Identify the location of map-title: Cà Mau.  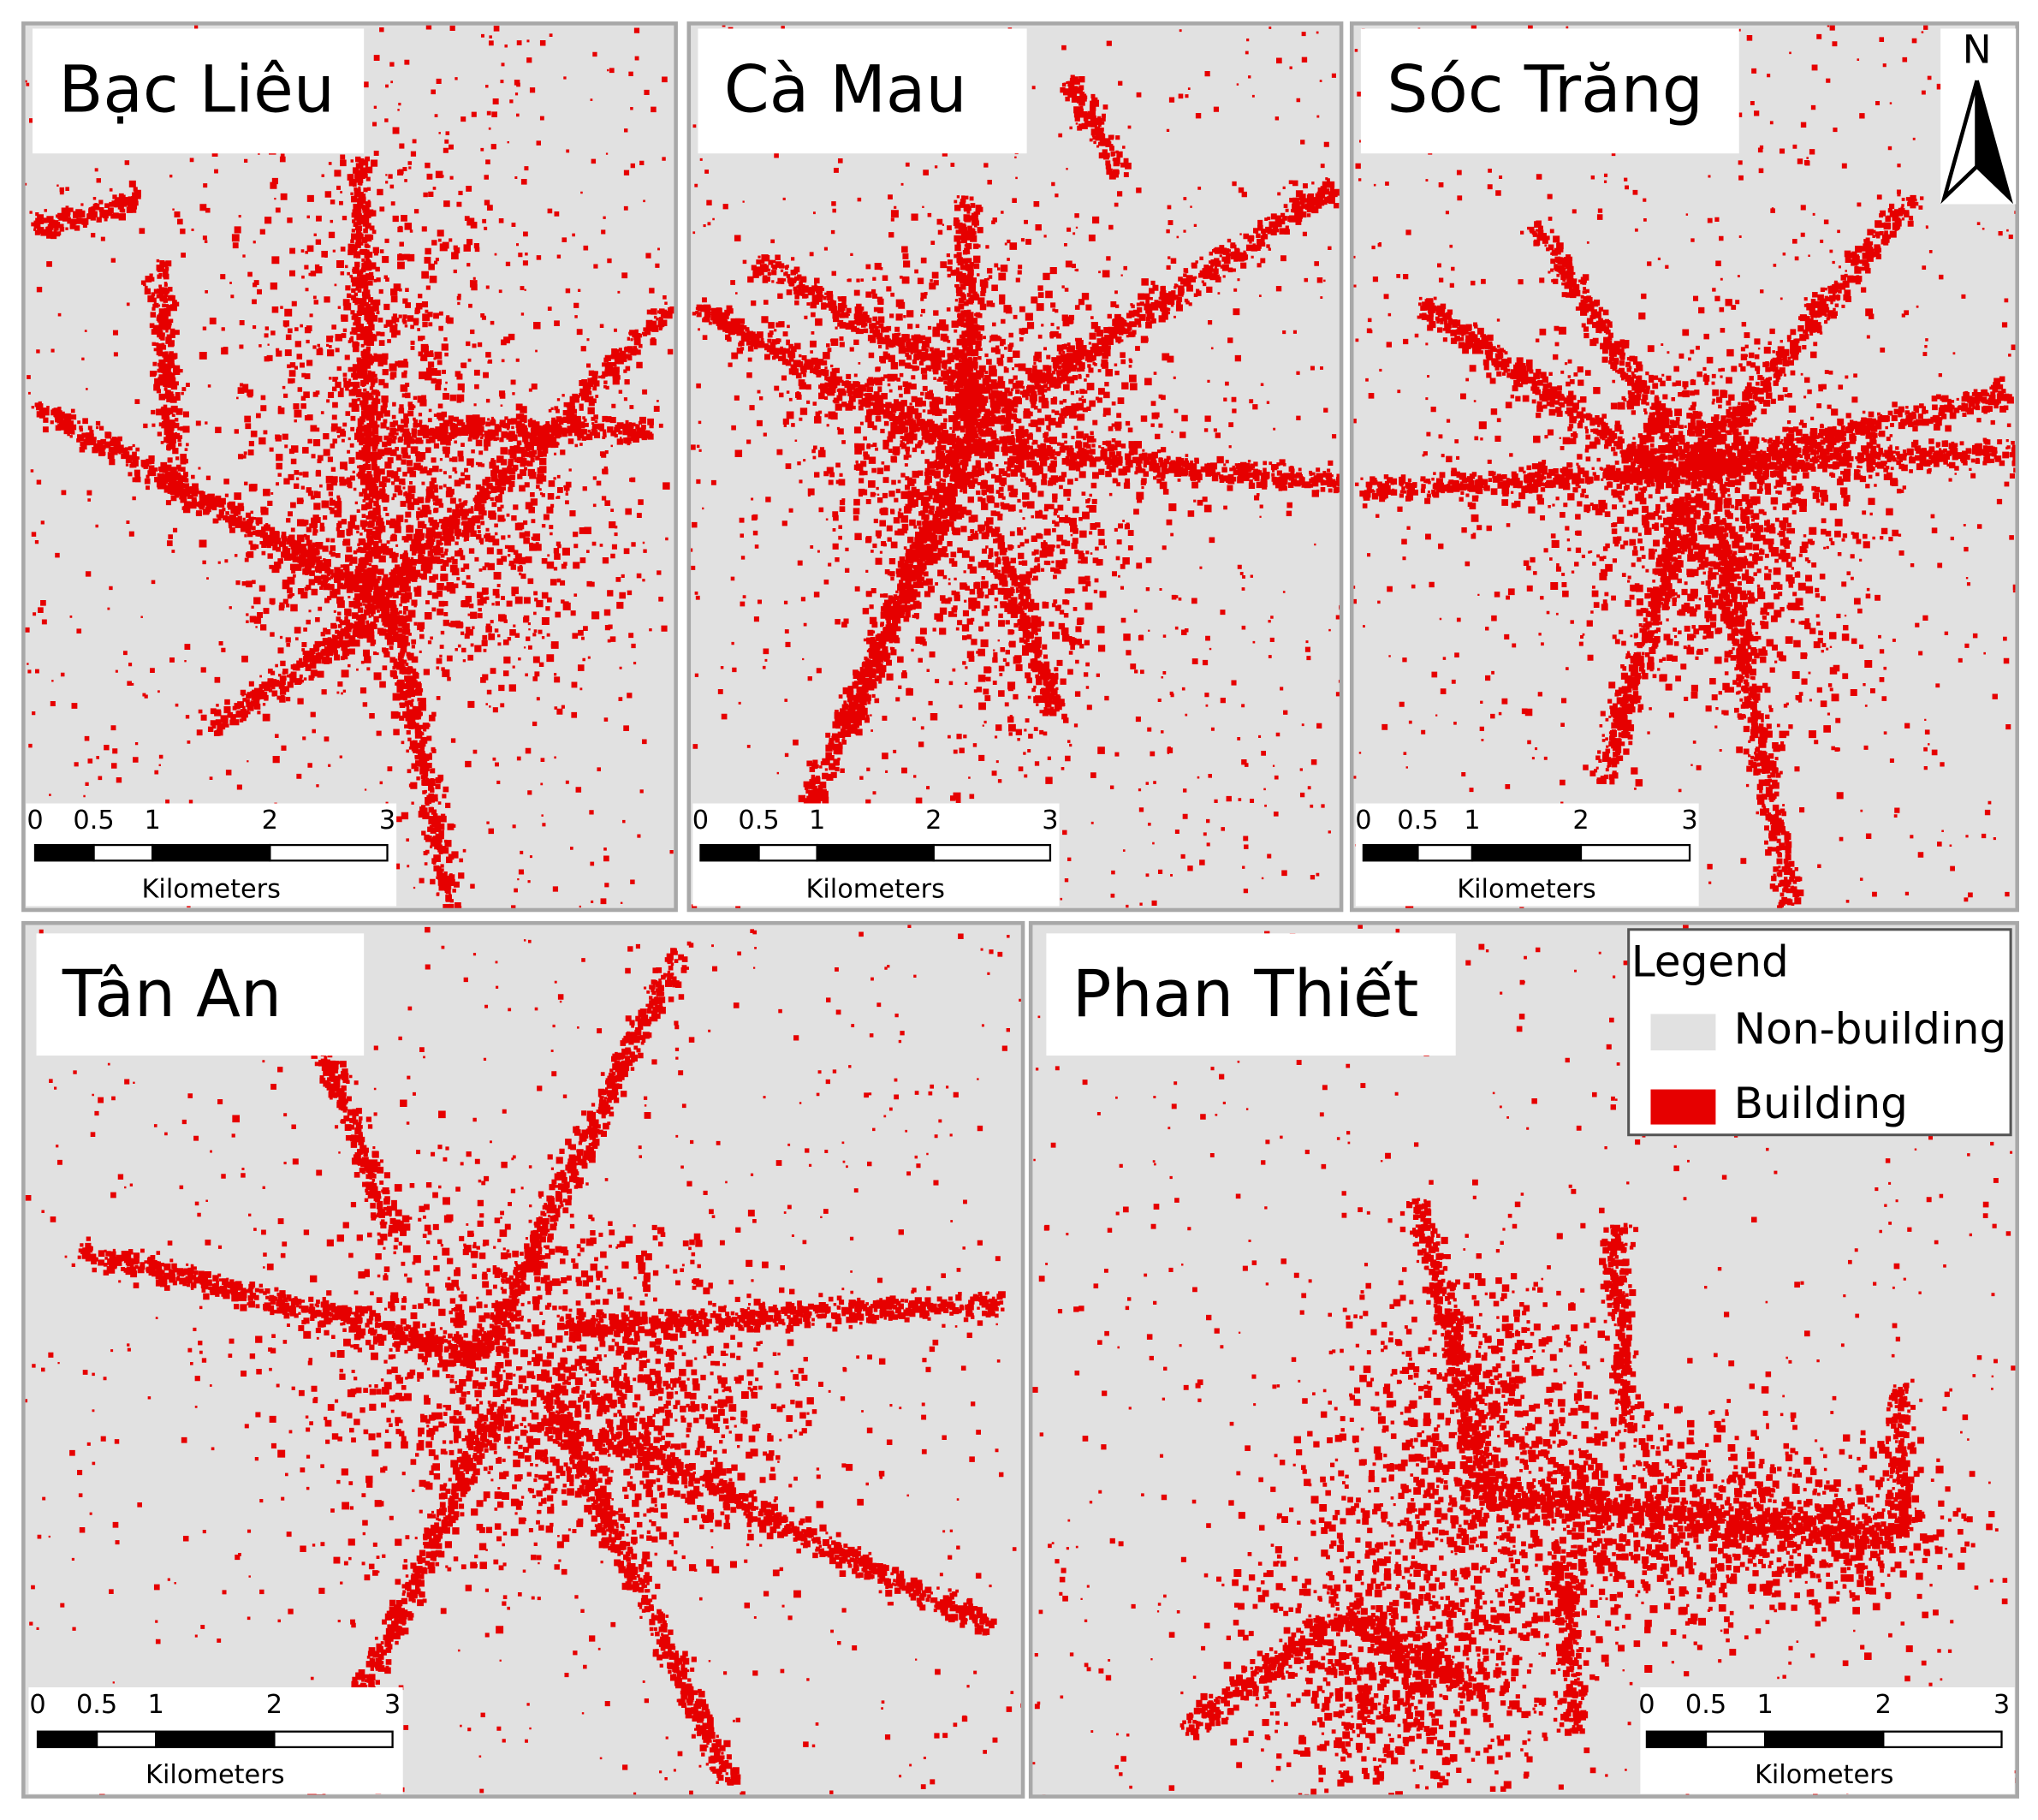
(845, 89).